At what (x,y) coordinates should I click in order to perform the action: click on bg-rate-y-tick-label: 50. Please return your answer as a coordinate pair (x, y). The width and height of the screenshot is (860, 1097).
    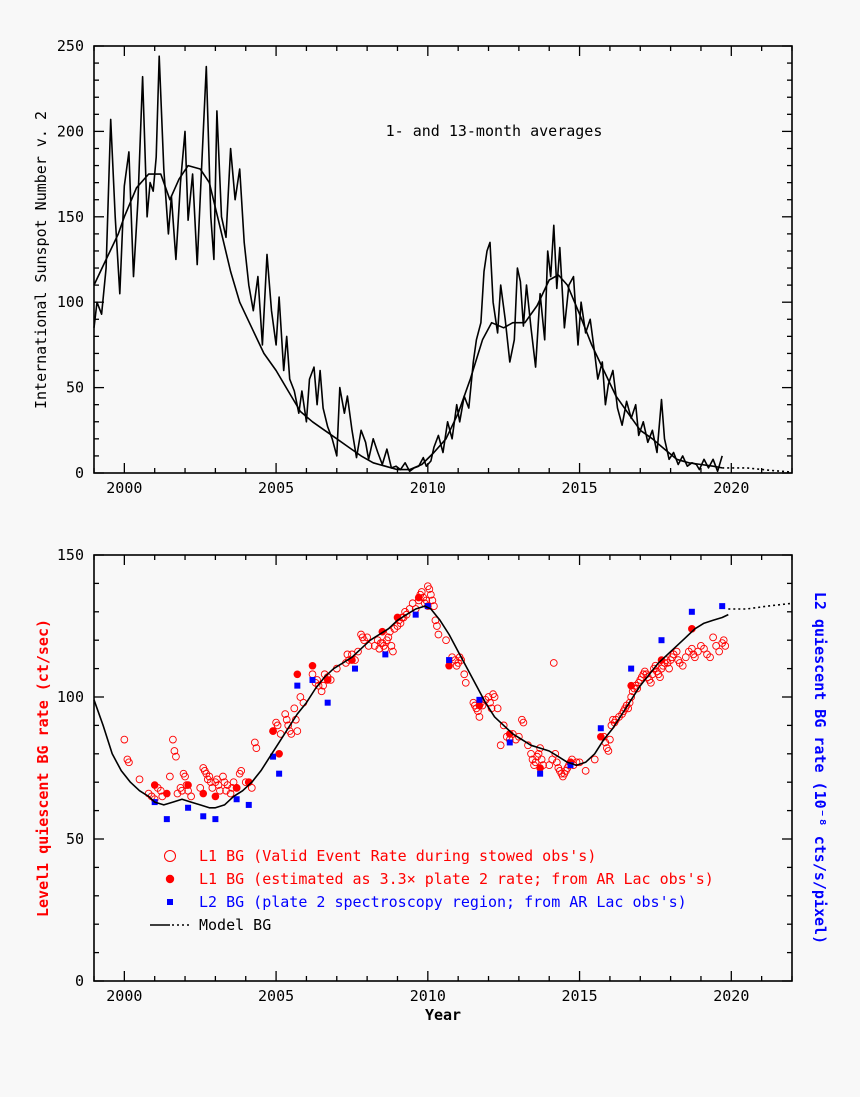
    Looking at the image, I should click on (75, 839).